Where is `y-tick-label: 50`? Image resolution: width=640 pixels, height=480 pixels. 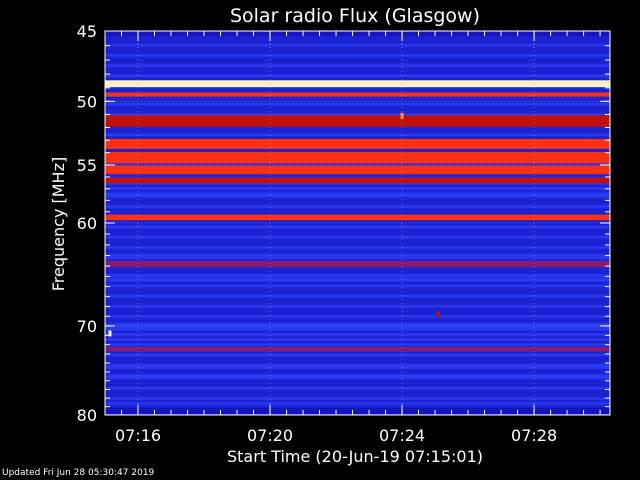
y-tick-label: 50 is located at coordinates (87, 101).